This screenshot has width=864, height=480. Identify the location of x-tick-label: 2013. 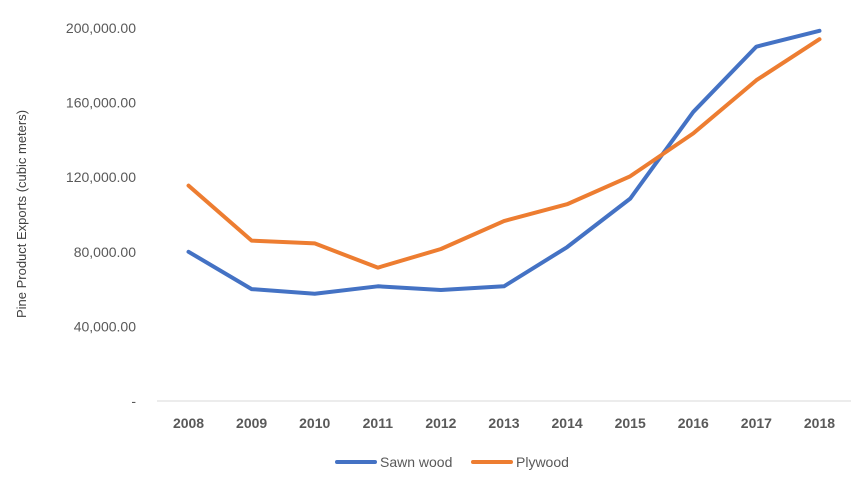
(503, 423).